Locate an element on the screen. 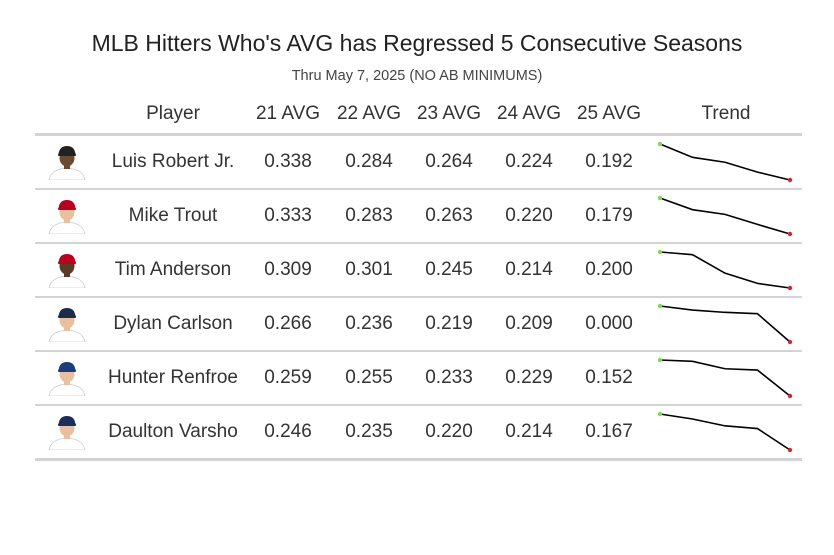 This screenshot has width=834, height=555. player-name: Dylan Carlson is located at coordinates (173, 323).